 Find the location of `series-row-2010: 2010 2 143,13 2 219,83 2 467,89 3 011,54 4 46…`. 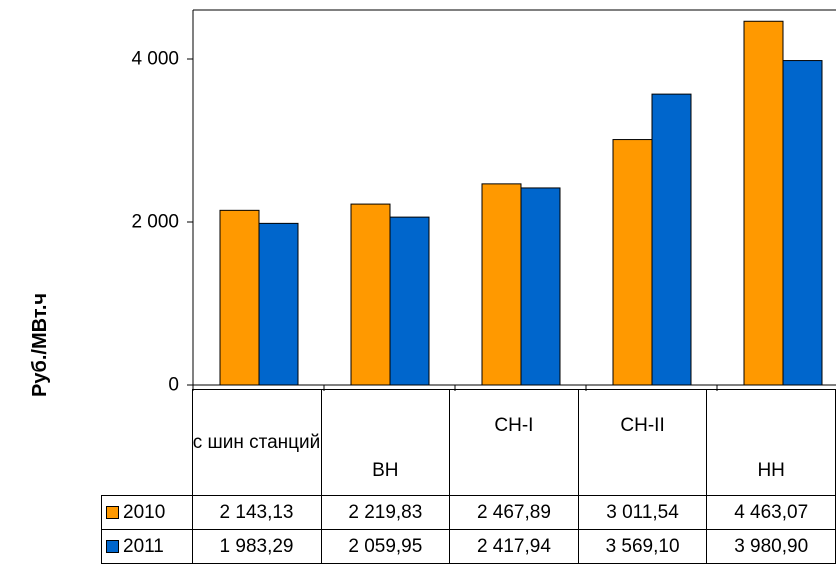

series-row-2010: 2010 2 143,13 2 219,83 2 467,89 3 011,54 4 46… is located at coordinates (468, 512).